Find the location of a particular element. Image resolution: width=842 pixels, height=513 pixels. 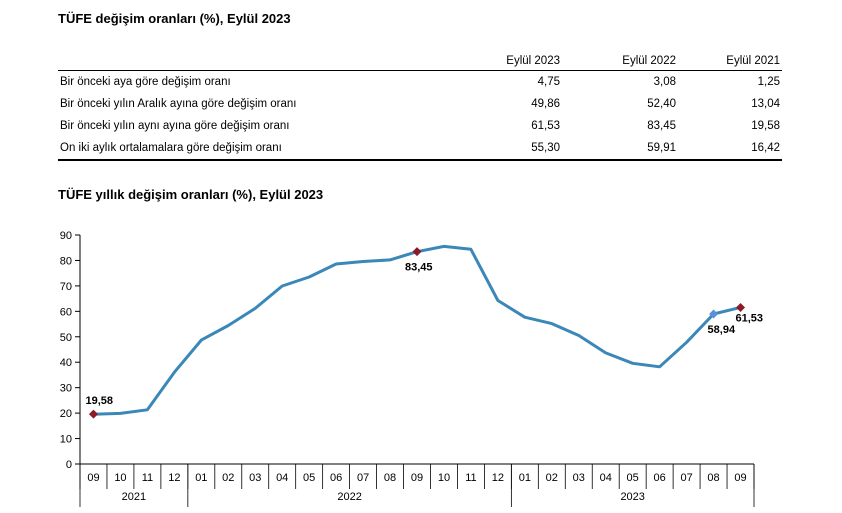

row-label: Bir önceki aya göre değişim oranı is located at coordinates (145, 81).